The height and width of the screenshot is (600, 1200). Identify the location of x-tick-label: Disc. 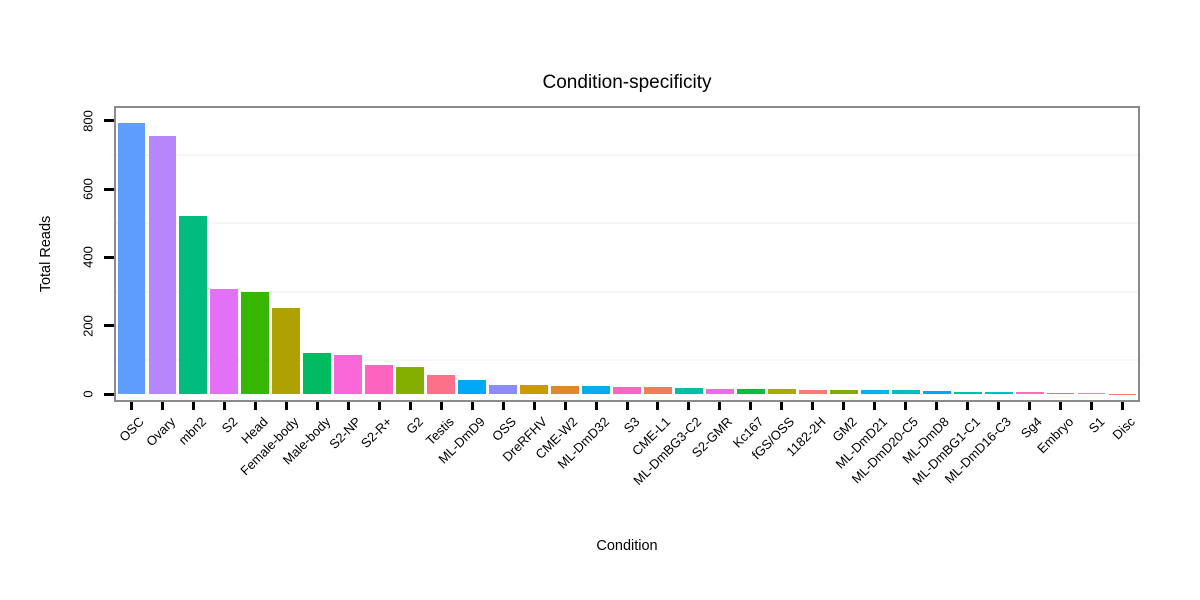
(1124, 428).